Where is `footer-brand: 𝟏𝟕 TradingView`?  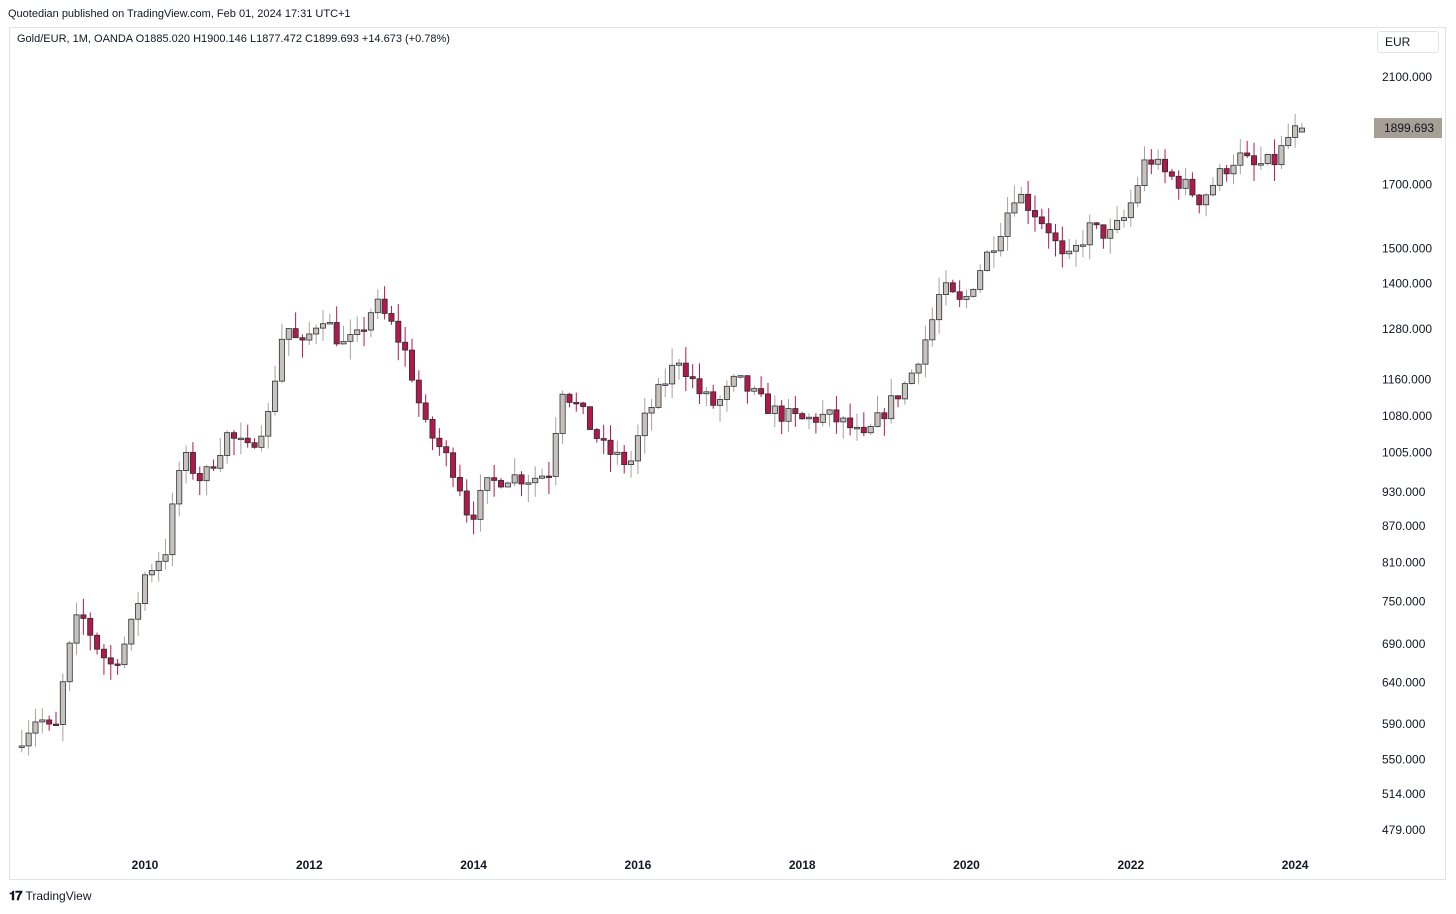 footer-brand: 𝟏𝟕 TradingView is located at coordinates (50, 896).